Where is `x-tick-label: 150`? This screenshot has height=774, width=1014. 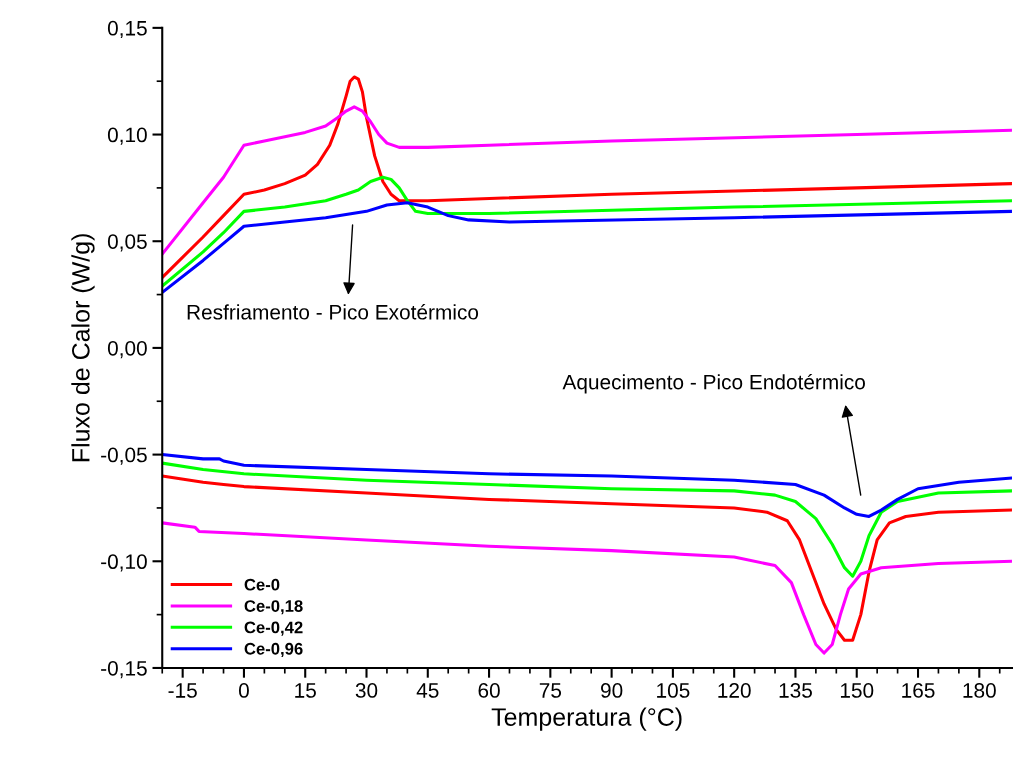 x-tick-label: 150 is located at coordinates (857, 690).